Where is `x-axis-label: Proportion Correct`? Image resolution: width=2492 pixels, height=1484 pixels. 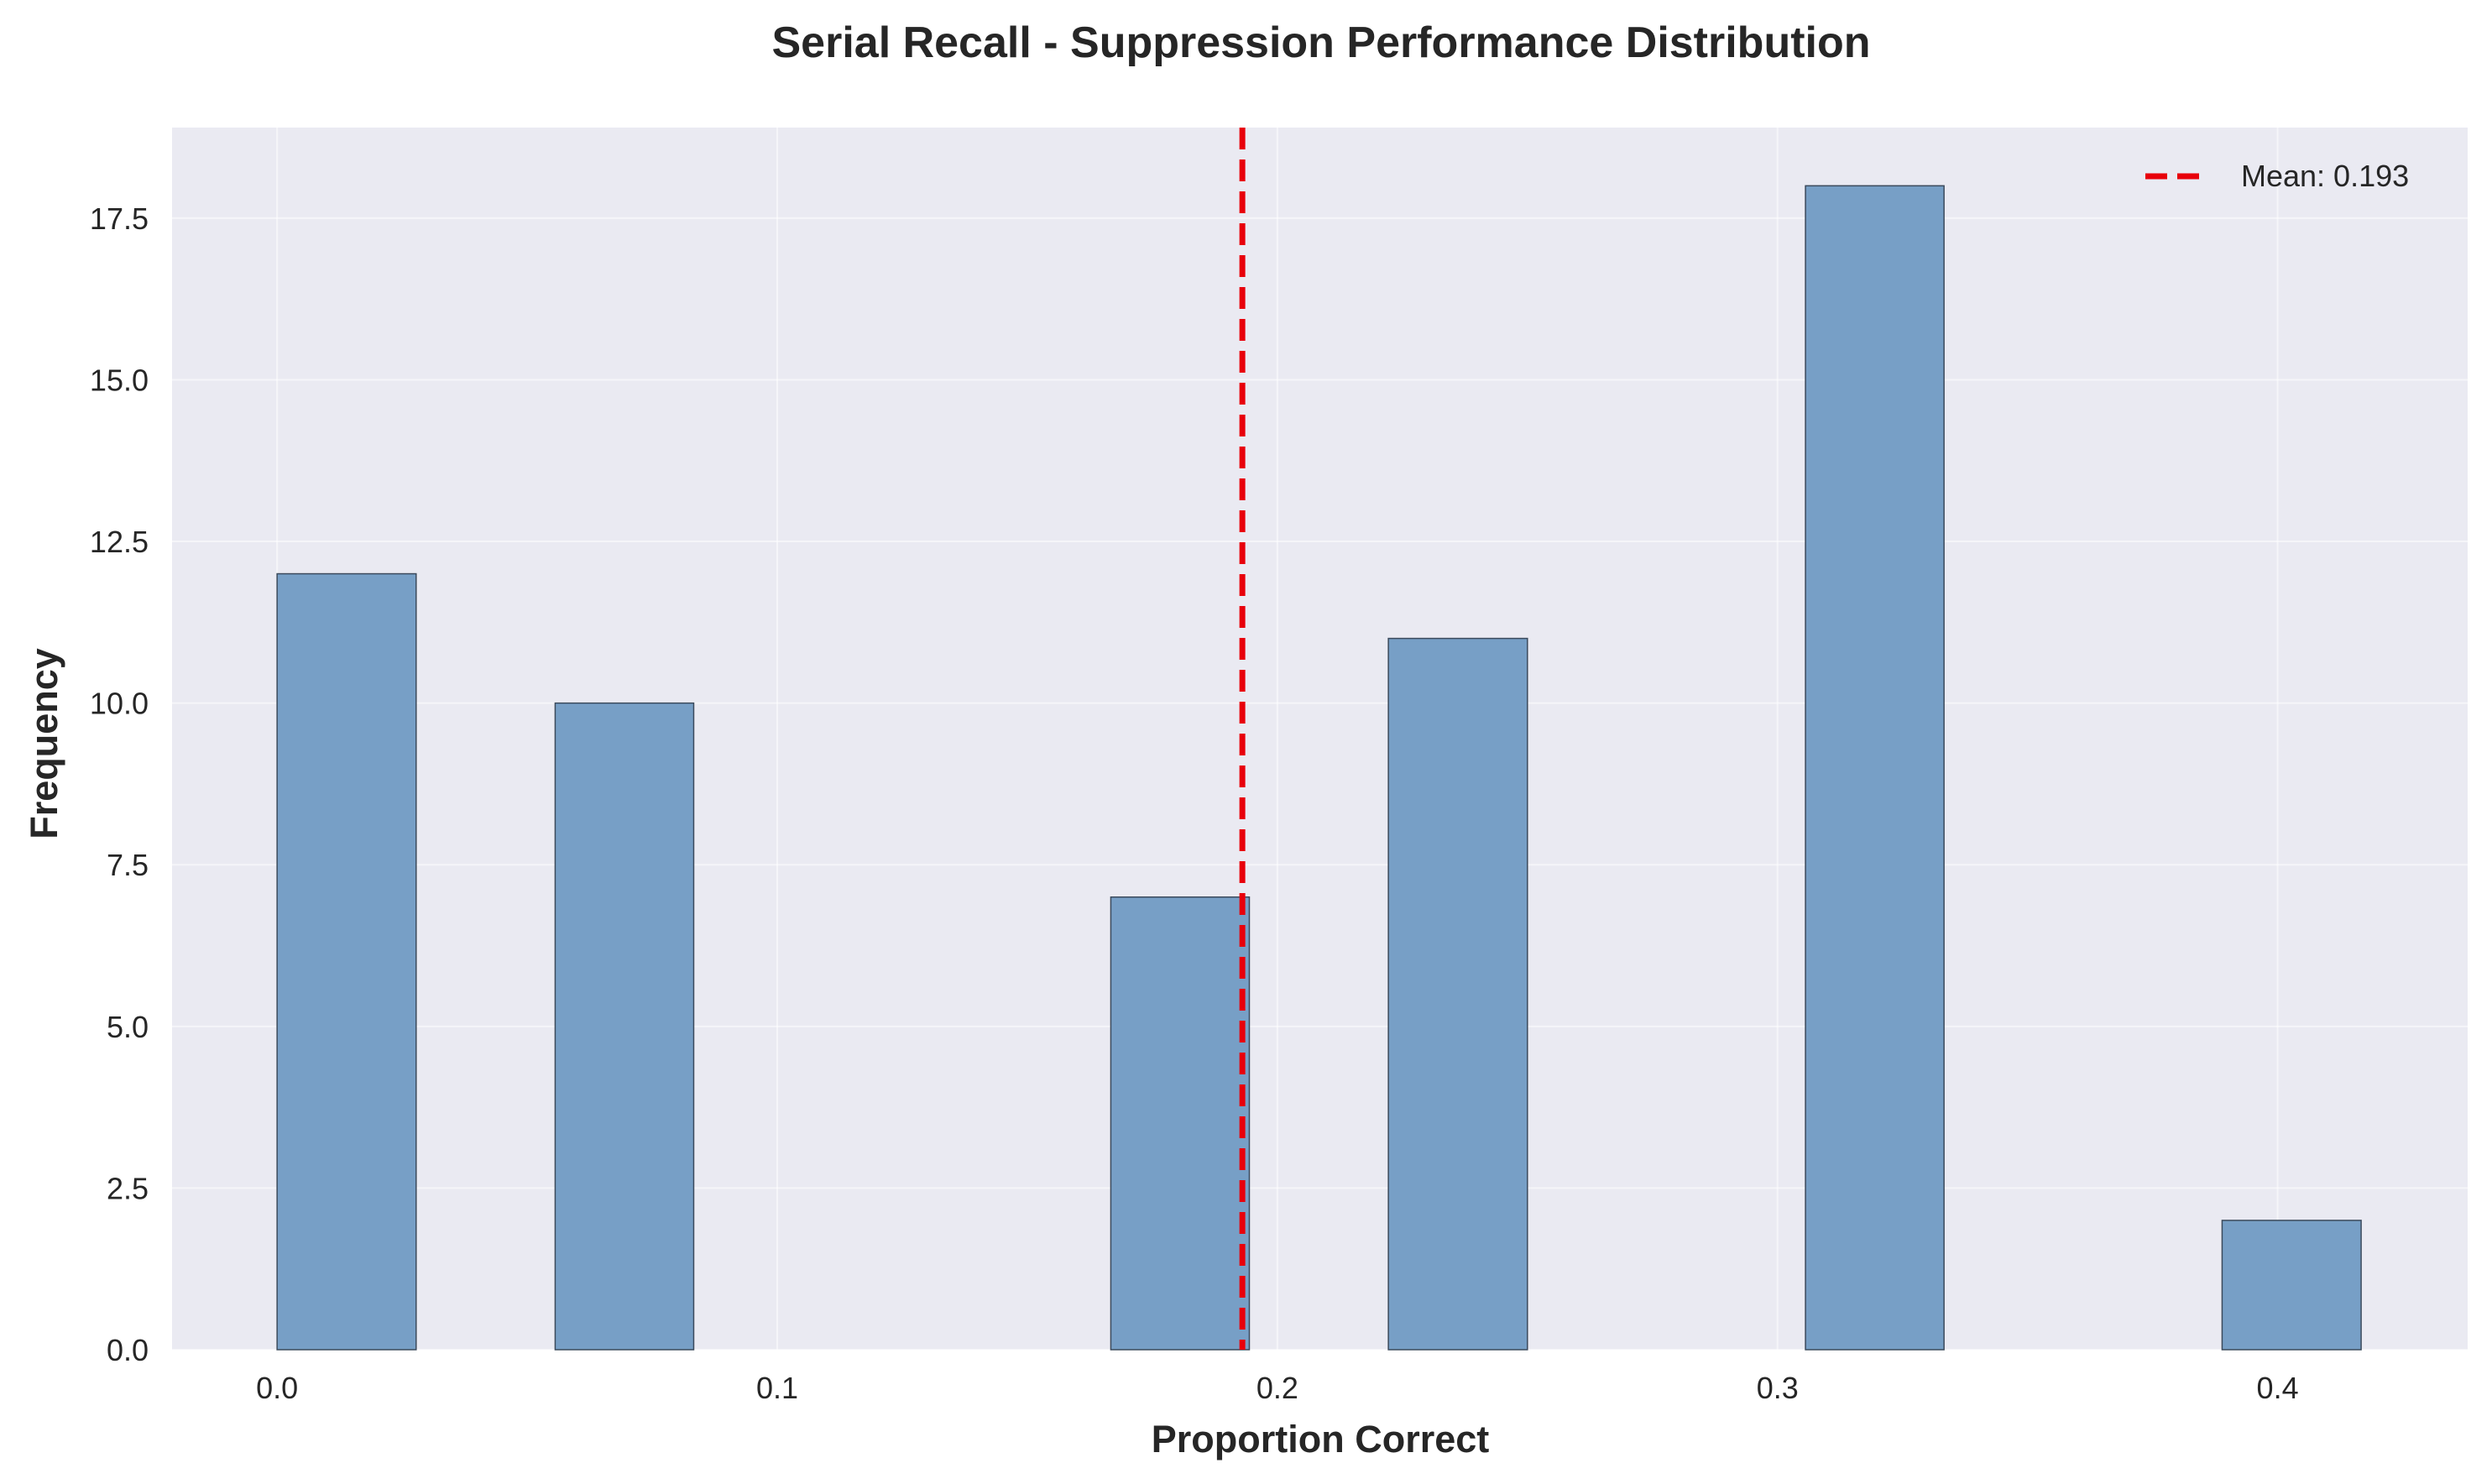 x-axis-label: Proportion Correct is located at coordinates (1321, 1439).